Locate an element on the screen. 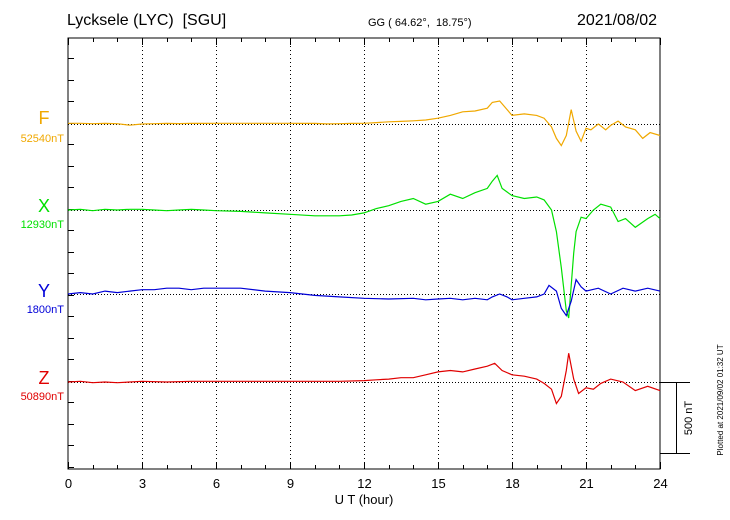  series-z-line is located at coordinates (364, 379).